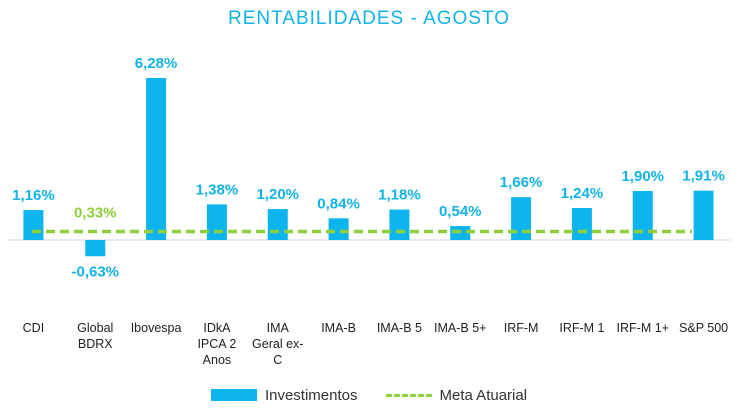  I want to click on bar-value-label-1: -0,63%, so click(95, 271).